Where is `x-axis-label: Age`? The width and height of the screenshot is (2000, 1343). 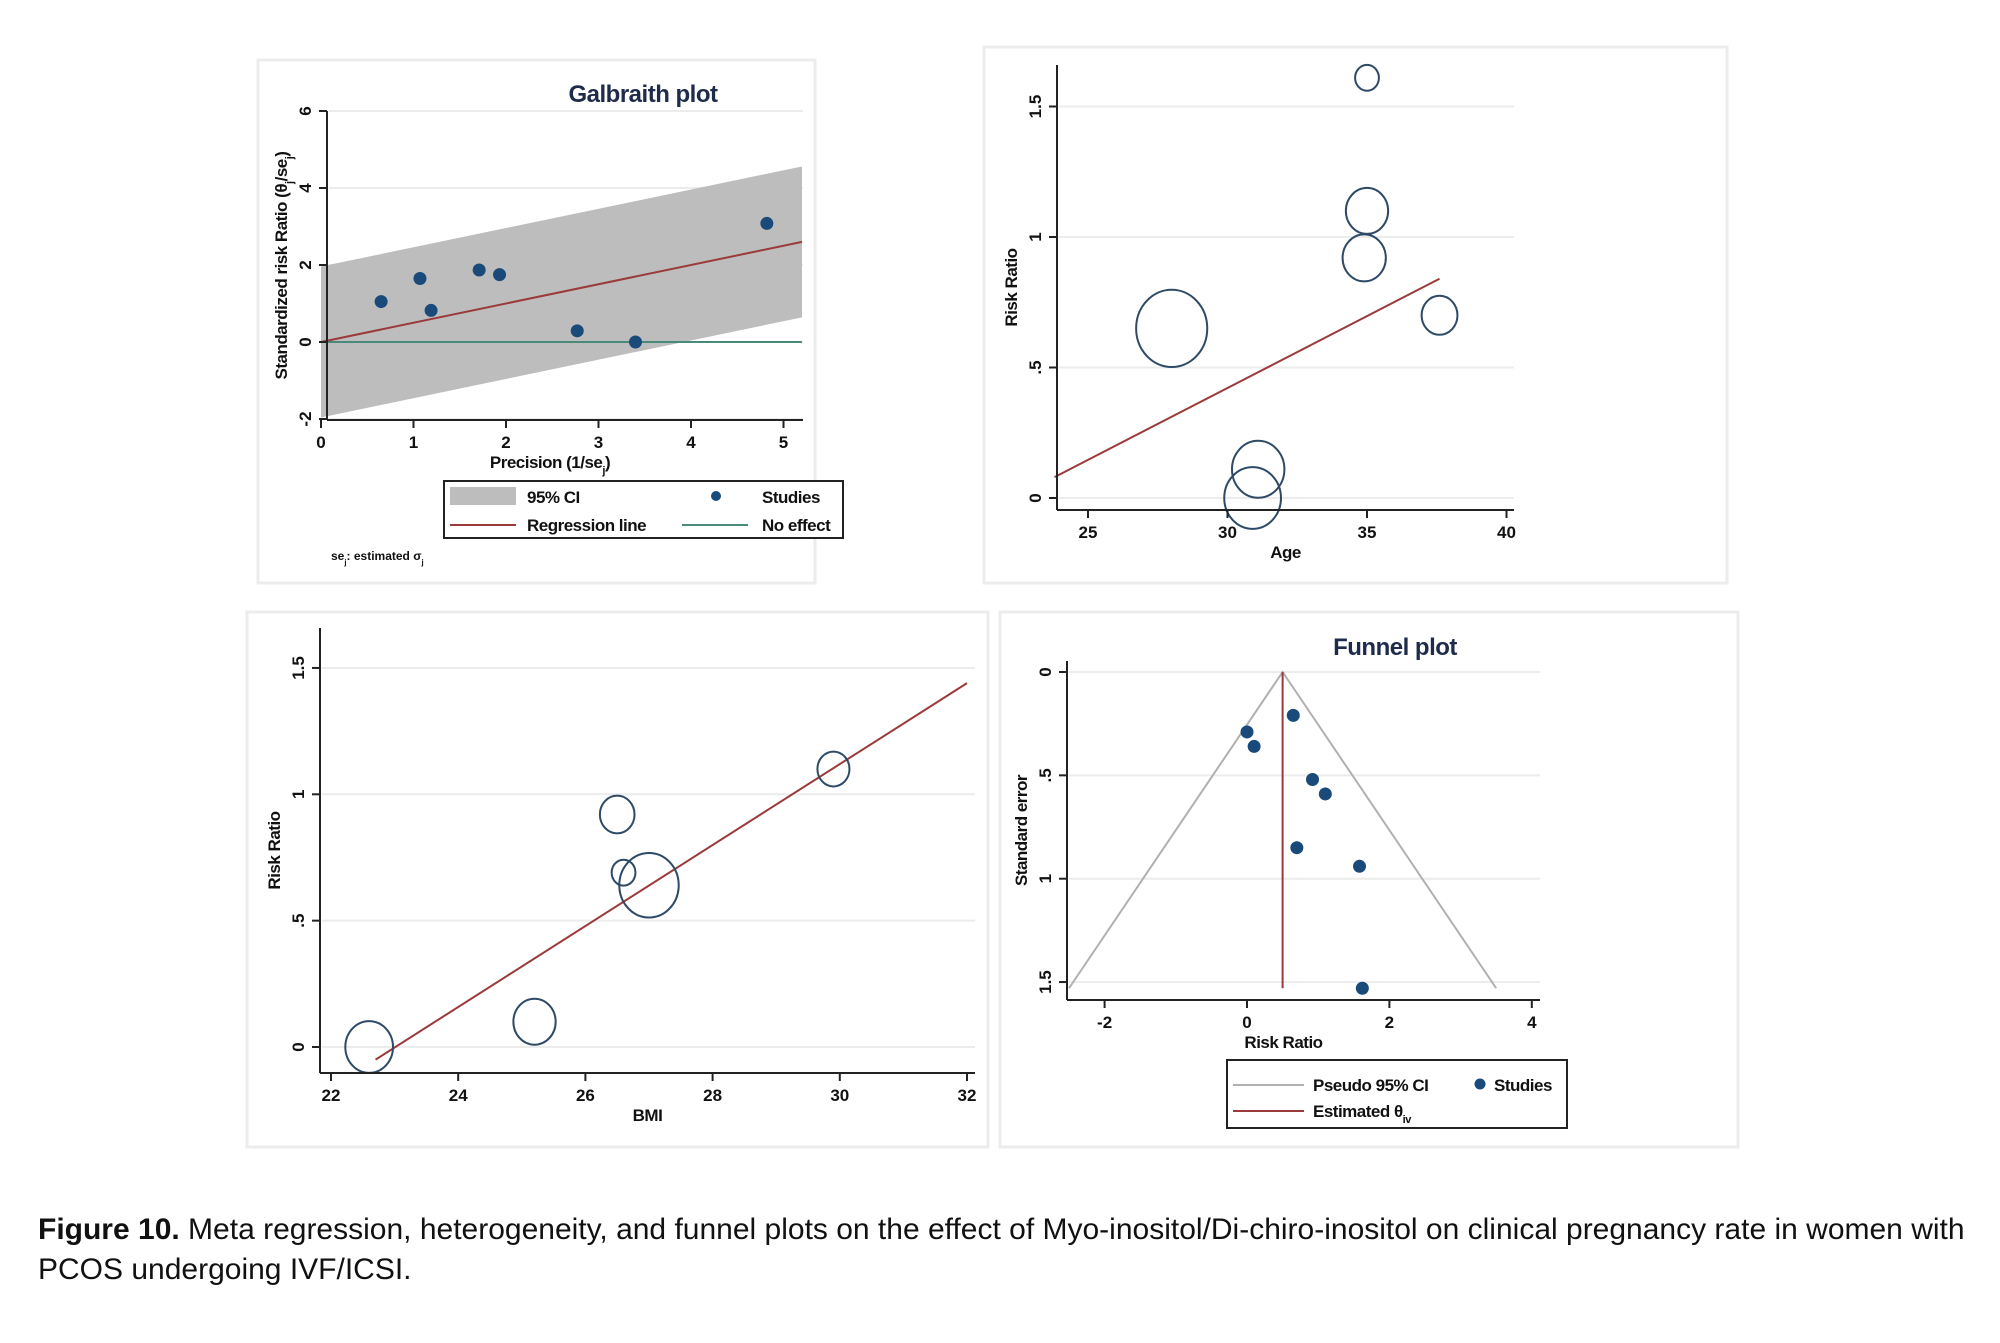
x-axis-label: Age is located at coordinates (1285, 552).